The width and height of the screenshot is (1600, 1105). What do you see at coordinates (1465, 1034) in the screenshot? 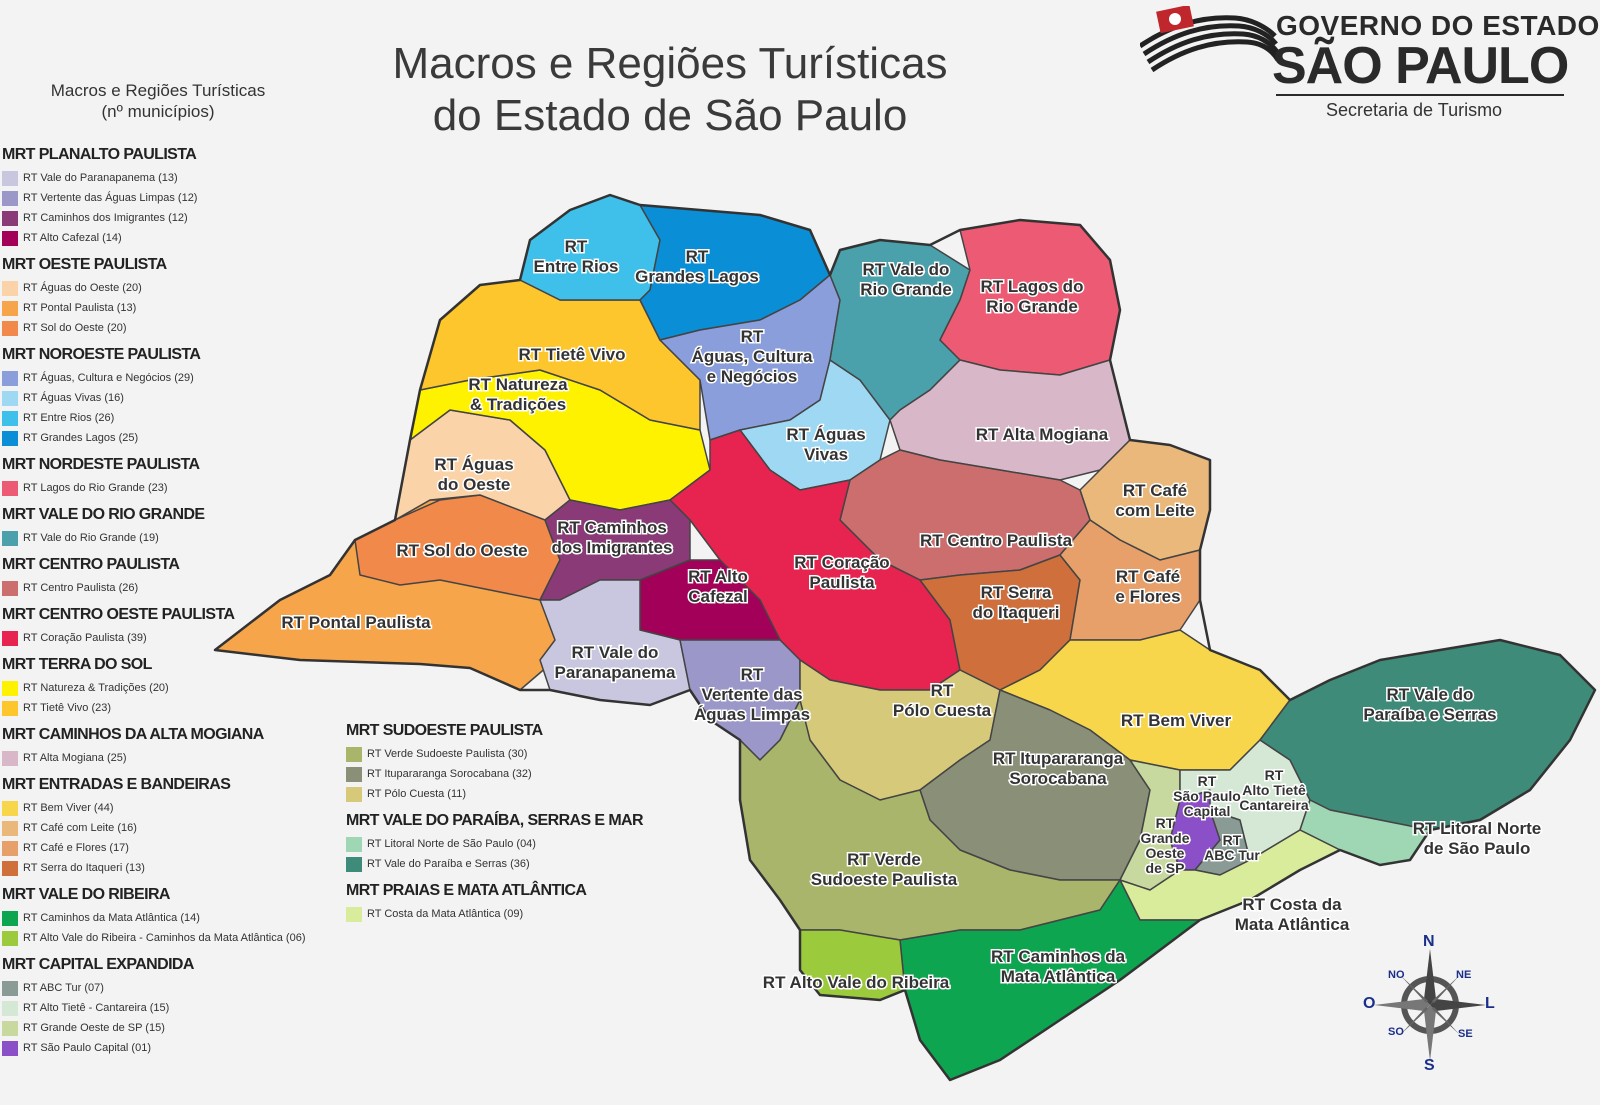
I see `compass-se: SE` at bounding box center [1465, 1034].